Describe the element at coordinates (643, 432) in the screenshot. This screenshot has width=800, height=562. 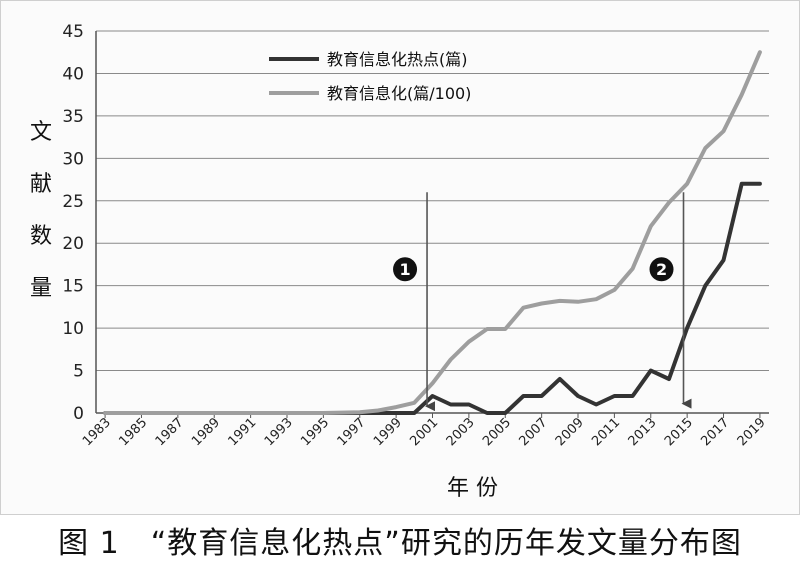
I see `x-tick-label: 2013` at that location.